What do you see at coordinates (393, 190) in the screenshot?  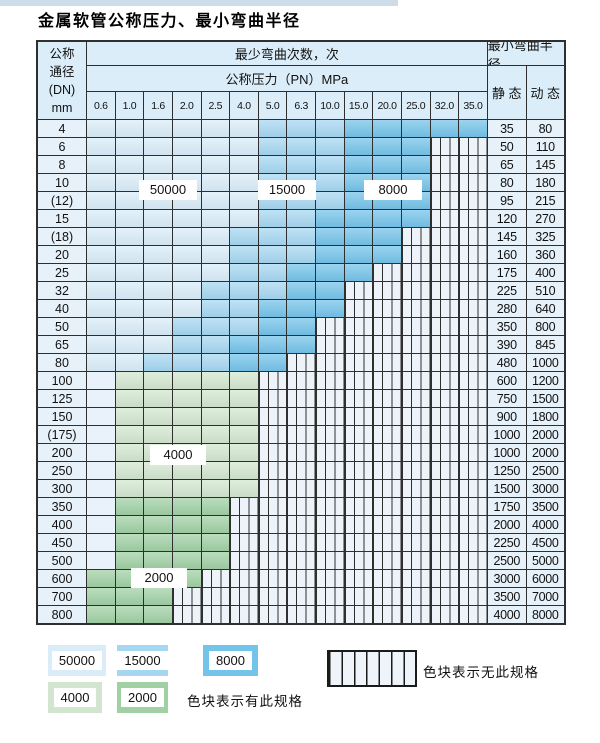 I see `zone-label: 8000` at bounding box center [393, 190].